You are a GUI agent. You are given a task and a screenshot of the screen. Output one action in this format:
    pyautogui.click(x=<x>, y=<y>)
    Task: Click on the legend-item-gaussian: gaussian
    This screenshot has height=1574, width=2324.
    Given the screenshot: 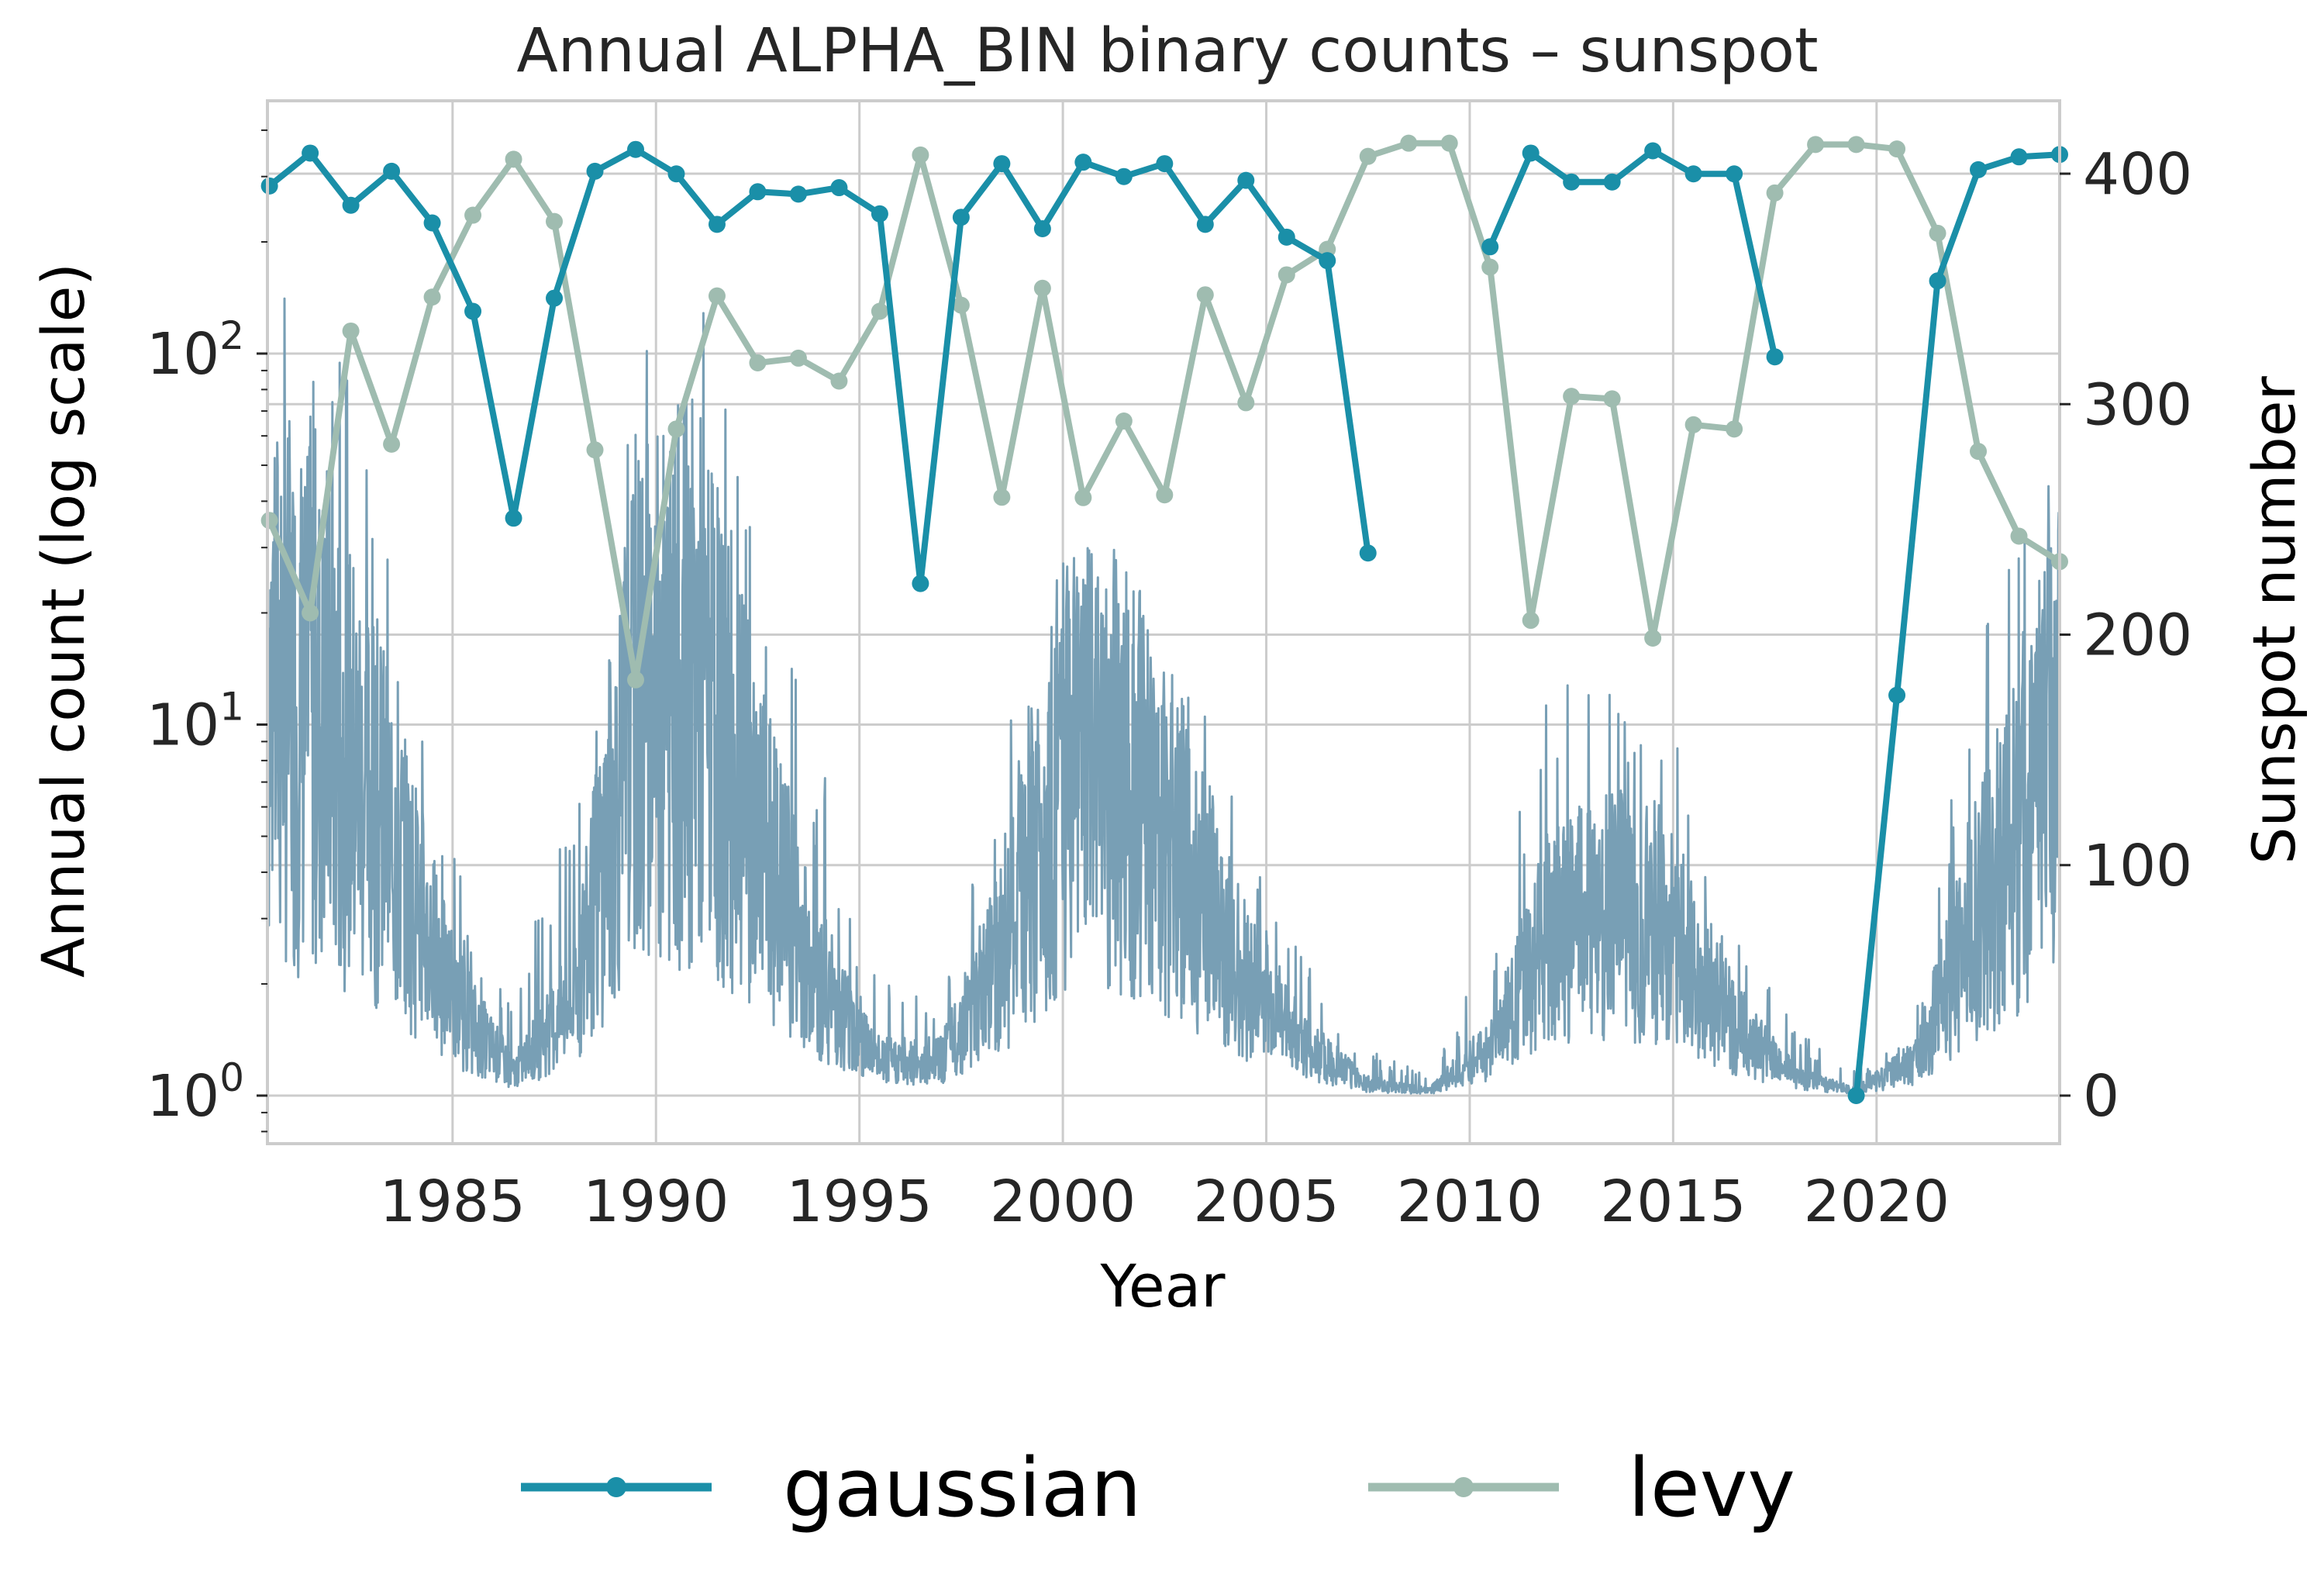 What is the action you would take?
    pyautogui.click(x=831, y=1488)
    